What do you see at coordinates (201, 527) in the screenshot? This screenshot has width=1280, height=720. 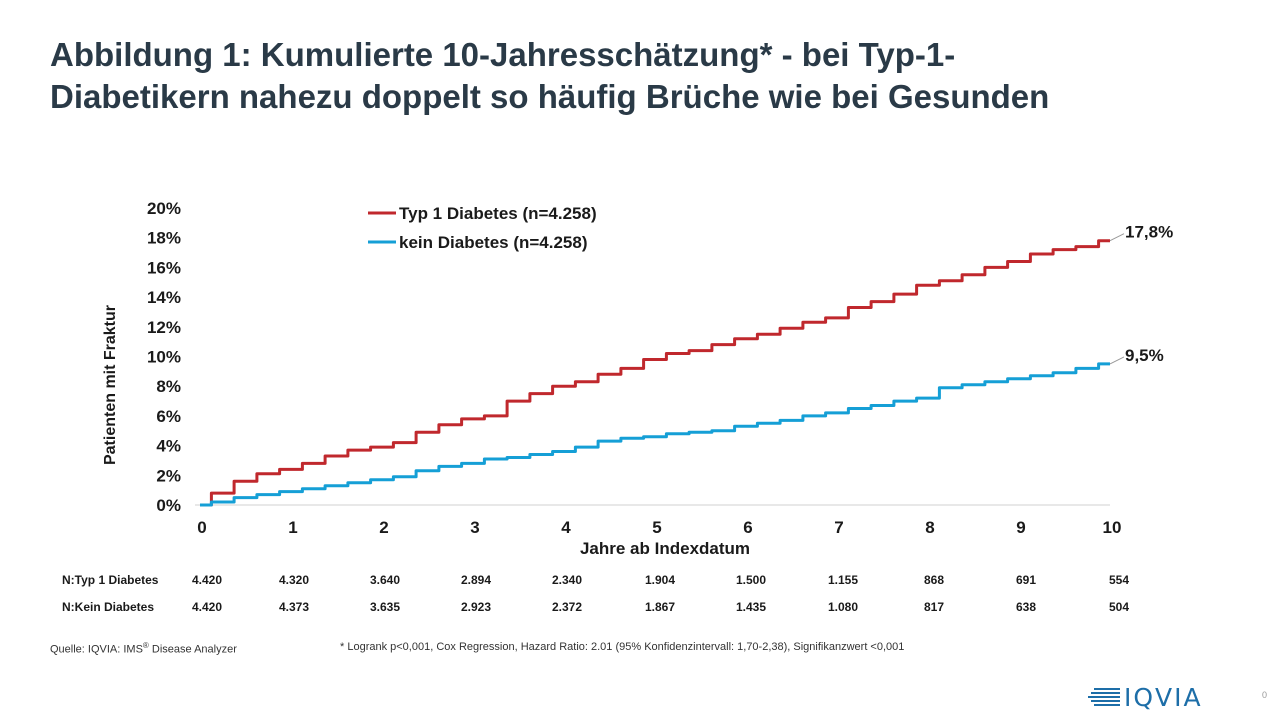 I see `x-tick-label: 0` at bounding box center [201, 527].